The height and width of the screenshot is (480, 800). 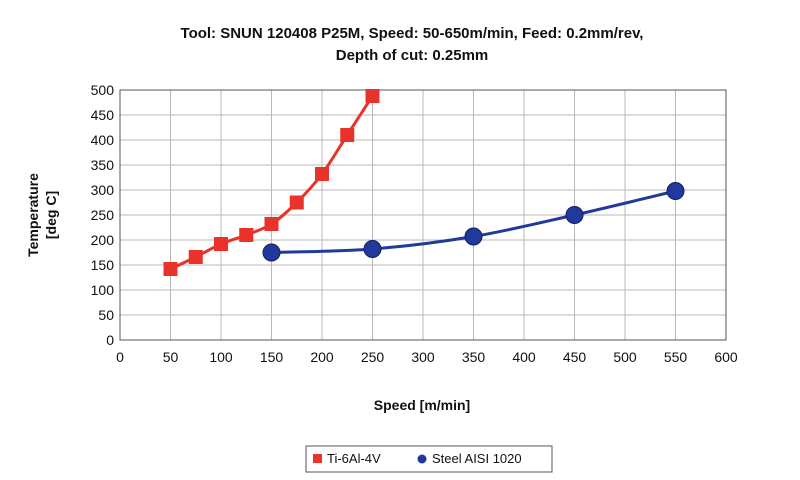 I want to click on x-tick-label-2: 100, so click(x=221, y=357).